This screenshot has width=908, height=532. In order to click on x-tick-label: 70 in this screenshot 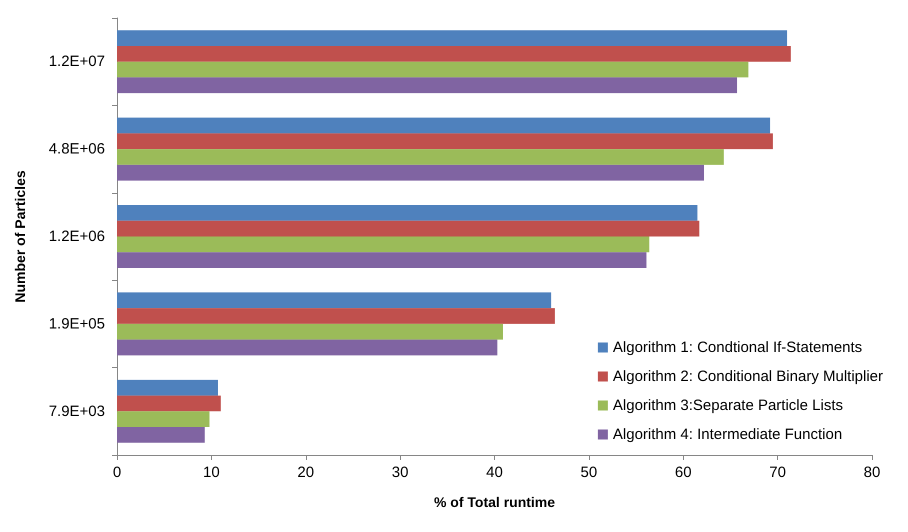, I will do `click(777, 472)`.